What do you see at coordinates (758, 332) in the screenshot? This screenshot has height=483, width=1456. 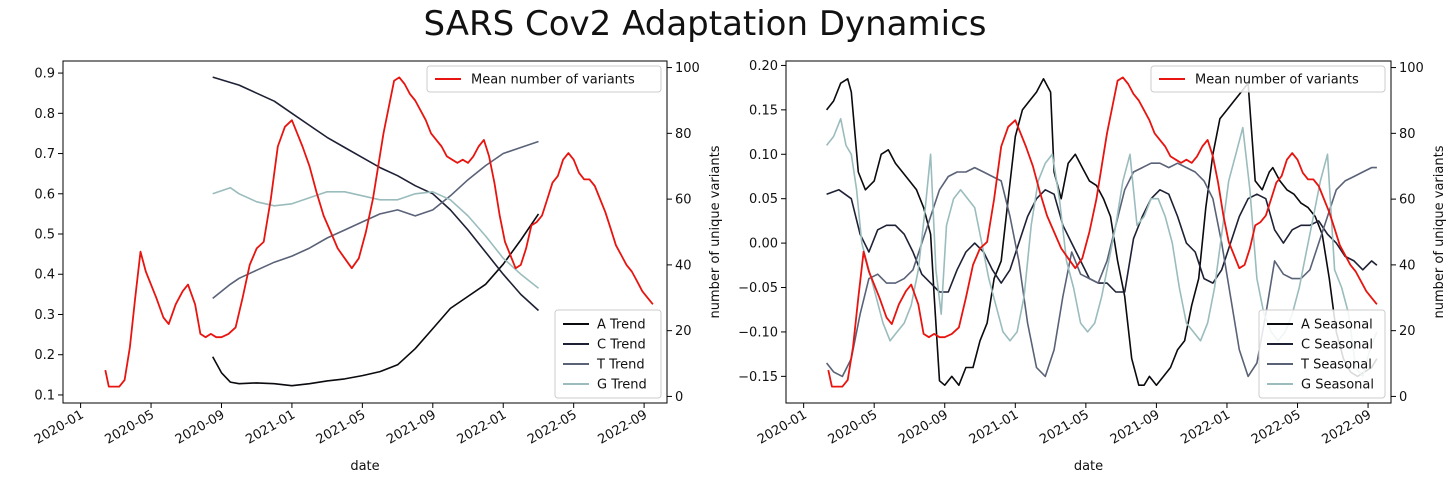 I see `y-left-tick-label: −0.10` at bounding box center [758, 332].